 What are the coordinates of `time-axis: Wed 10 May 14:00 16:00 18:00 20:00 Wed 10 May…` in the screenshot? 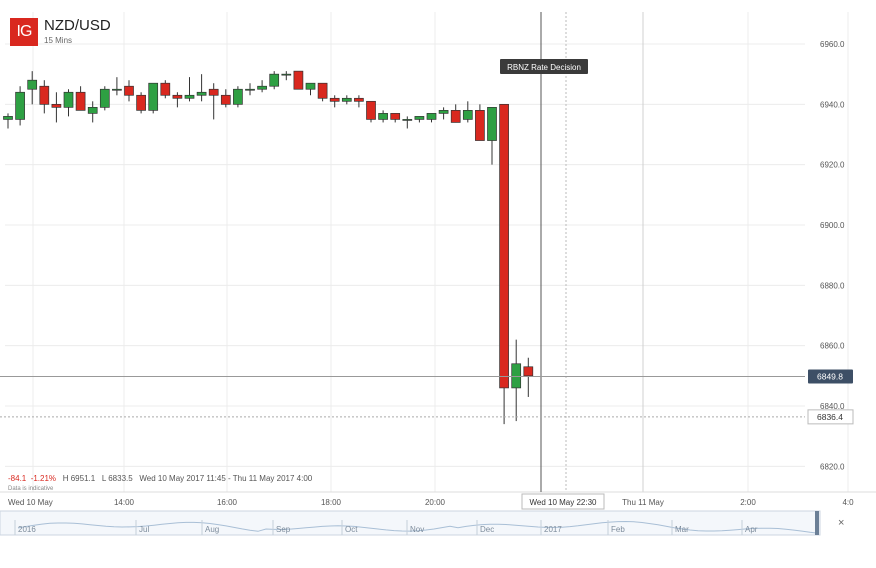 It's located at (438, 500).